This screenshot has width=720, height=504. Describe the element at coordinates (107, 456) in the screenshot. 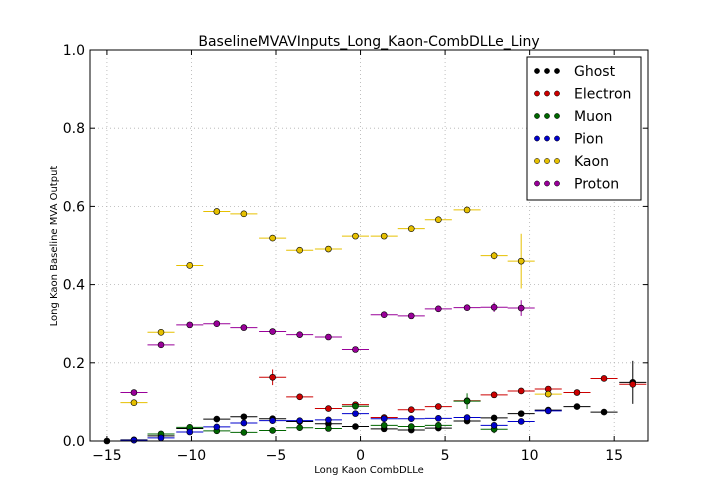

I see `x-tick-label: −15` at that location.